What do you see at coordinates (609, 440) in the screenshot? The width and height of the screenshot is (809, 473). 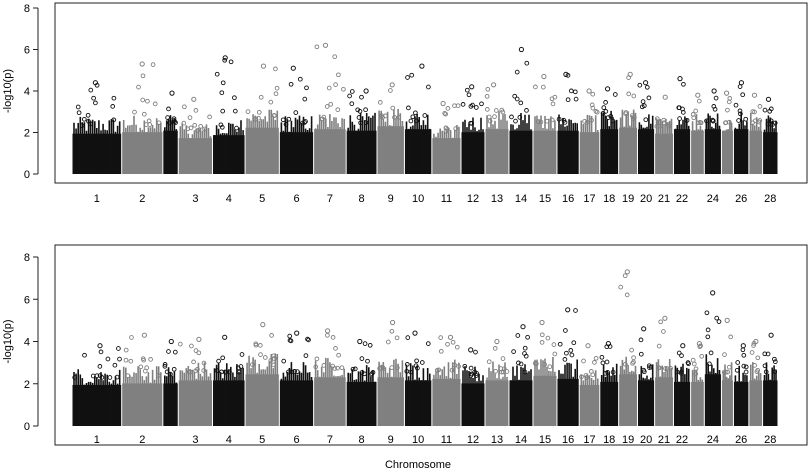 I see `x-tick-label: 18` at bounding box center [609, 440].